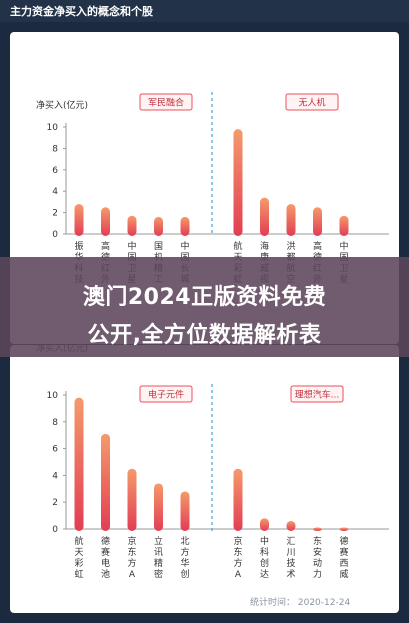 The width and height of the screenshot is (409, 623). I want to click on x-tick-label: 立讯精密, so click(158, 557).